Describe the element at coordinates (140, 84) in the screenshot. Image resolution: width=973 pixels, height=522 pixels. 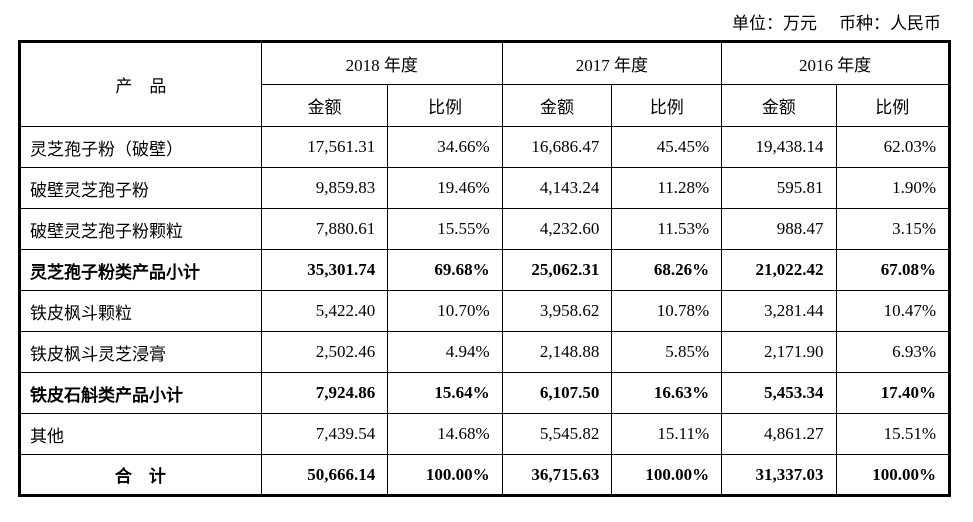
I see `product-column-header: 产 品` at that location.